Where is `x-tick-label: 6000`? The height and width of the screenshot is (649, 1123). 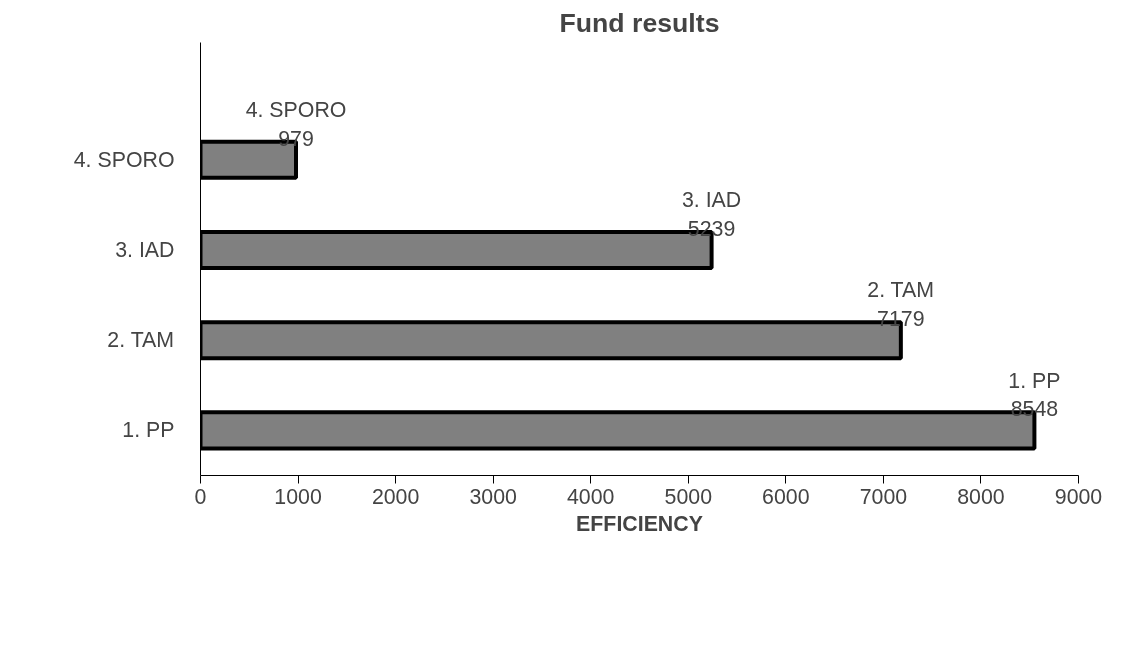 x-tick-label: 6000 is located at coordinates (786, 496).